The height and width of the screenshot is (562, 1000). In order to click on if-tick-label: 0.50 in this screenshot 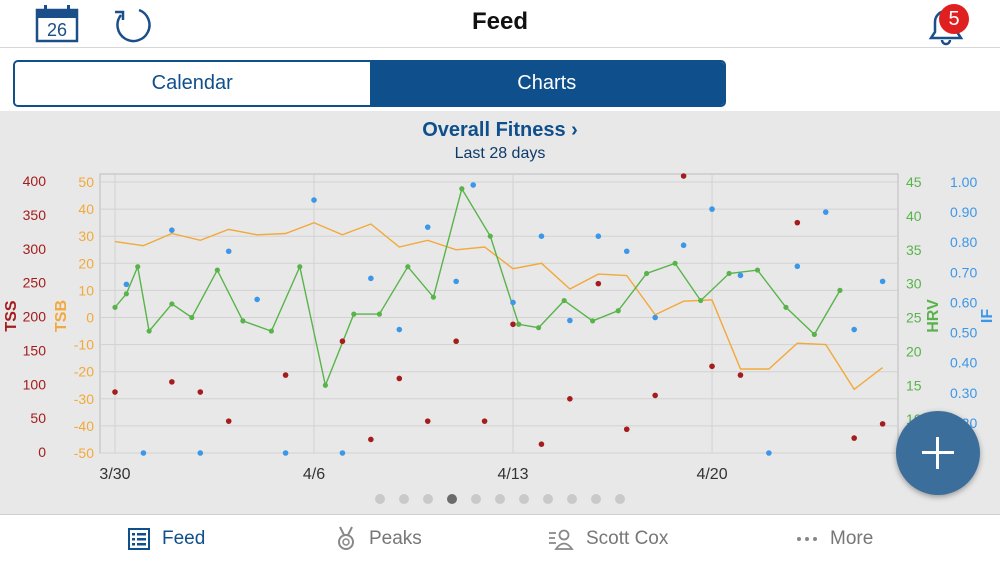, I will do `click(963, 333)`.